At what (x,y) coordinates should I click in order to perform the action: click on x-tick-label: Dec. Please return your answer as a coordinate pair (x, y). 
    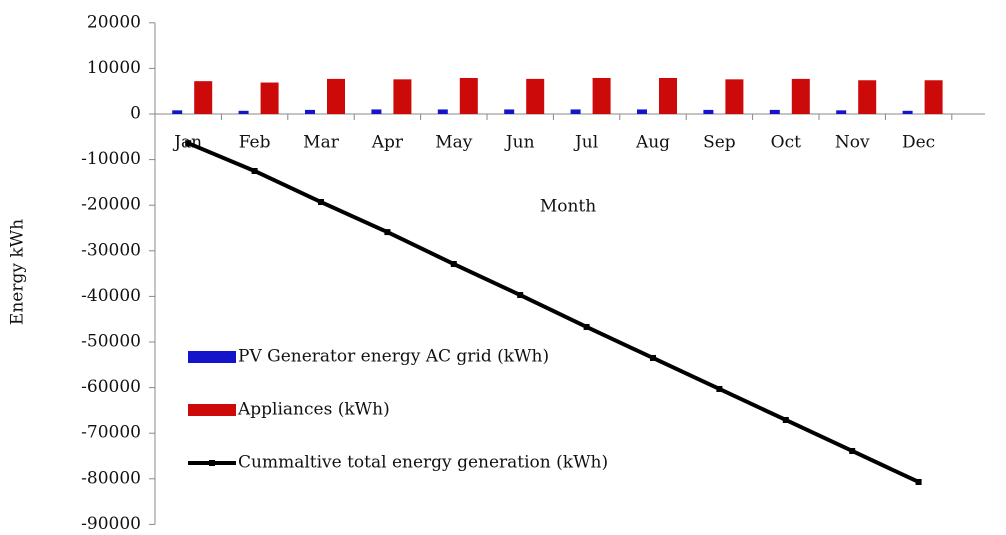
    Looking at the image, I should click on (918, 143).